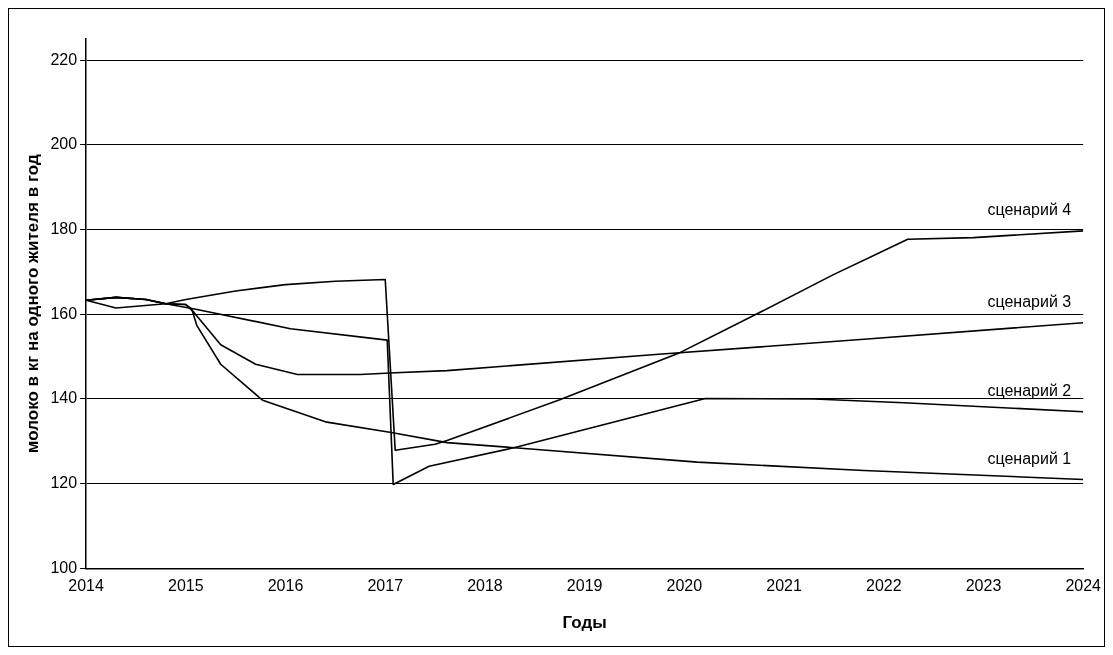  Describe the element at coordinates (385, 586) in the screenshot. I see `x-tick-label: 2017` at that location.